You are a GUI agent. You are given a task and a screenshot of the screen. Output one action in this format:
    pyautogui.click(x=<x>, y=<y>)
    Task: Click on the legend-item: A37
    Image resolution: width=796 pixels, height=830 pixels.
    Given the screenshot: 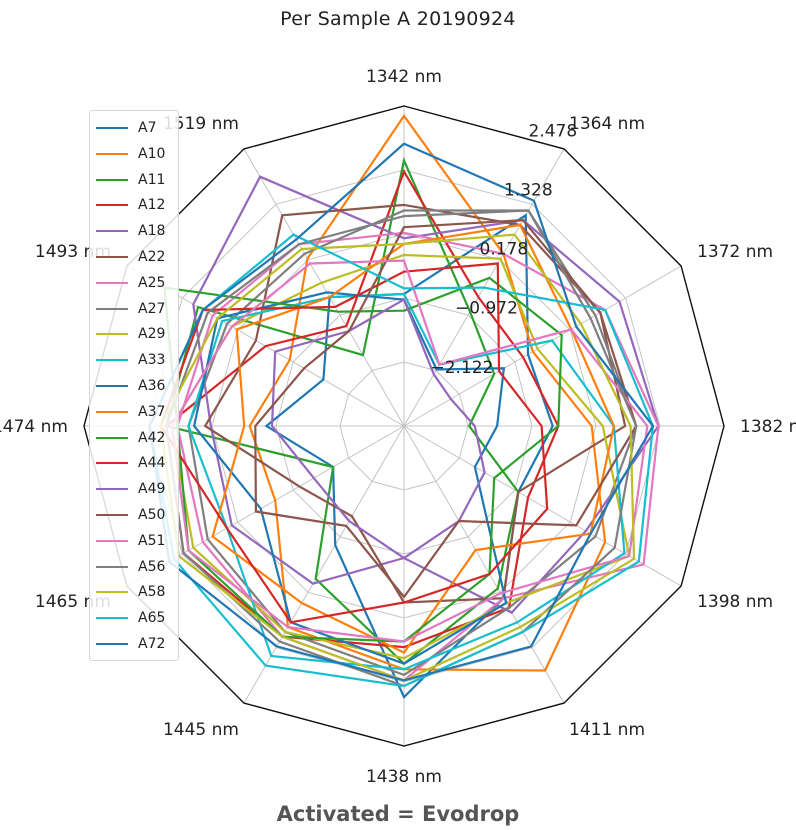 What is the action you would take?
    pyautogui.click(x=130, y=412)
    